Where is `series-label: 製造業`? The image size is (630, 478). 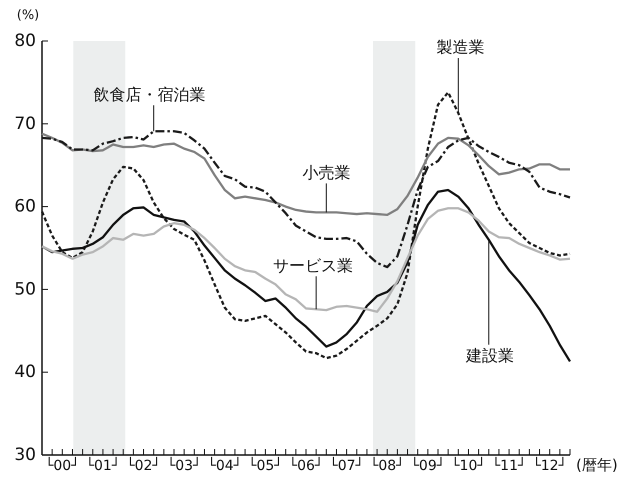 series-label: 製造業 is located at coordinates (460, 47).